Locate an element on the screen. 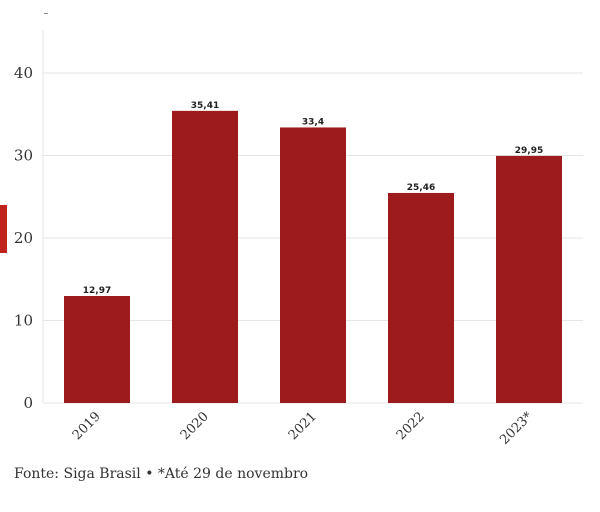 The height and width of the screenshot is (512, 600). data-label: 29,95 is located at coordinates (529, 151).